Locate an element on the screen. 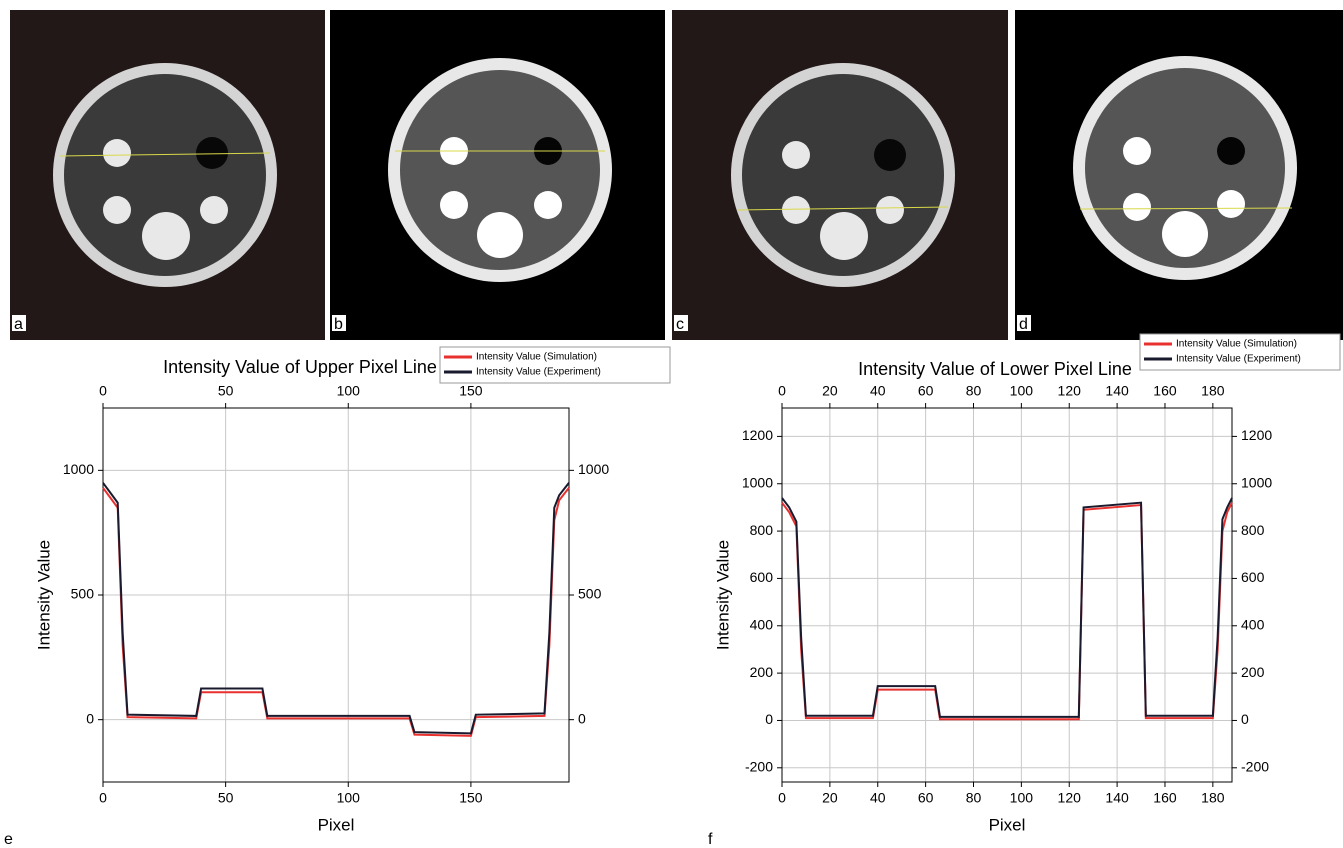 The width and height of the screenshot is (1343, 848). panel-label: a is located at coordinates (18, 324).